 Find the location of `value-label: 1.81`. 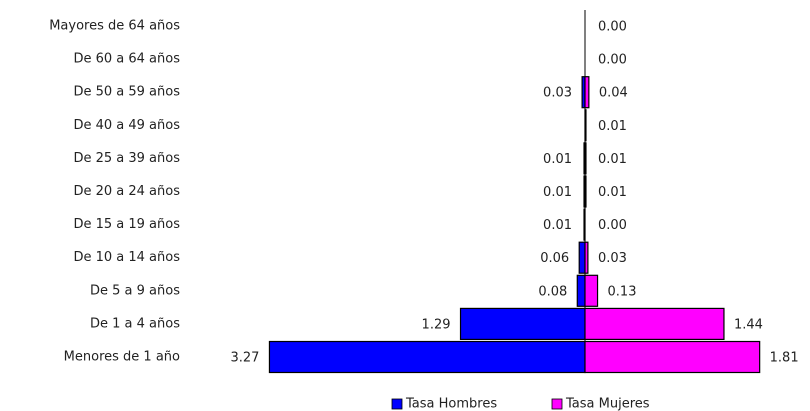

value-label: 1.81 is located at coordinates (784, 358).